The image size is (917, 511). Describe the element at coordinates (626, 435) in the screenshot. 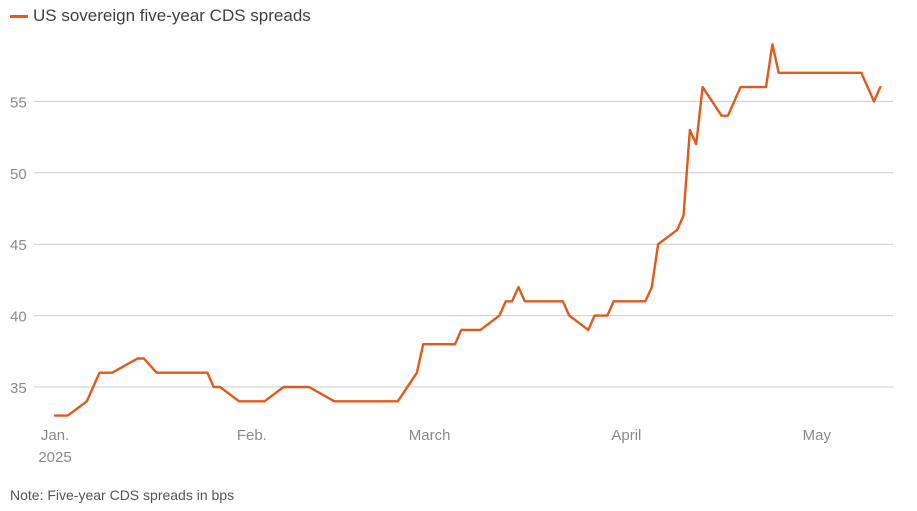

I see `x-tick-label-3: April` at that location.